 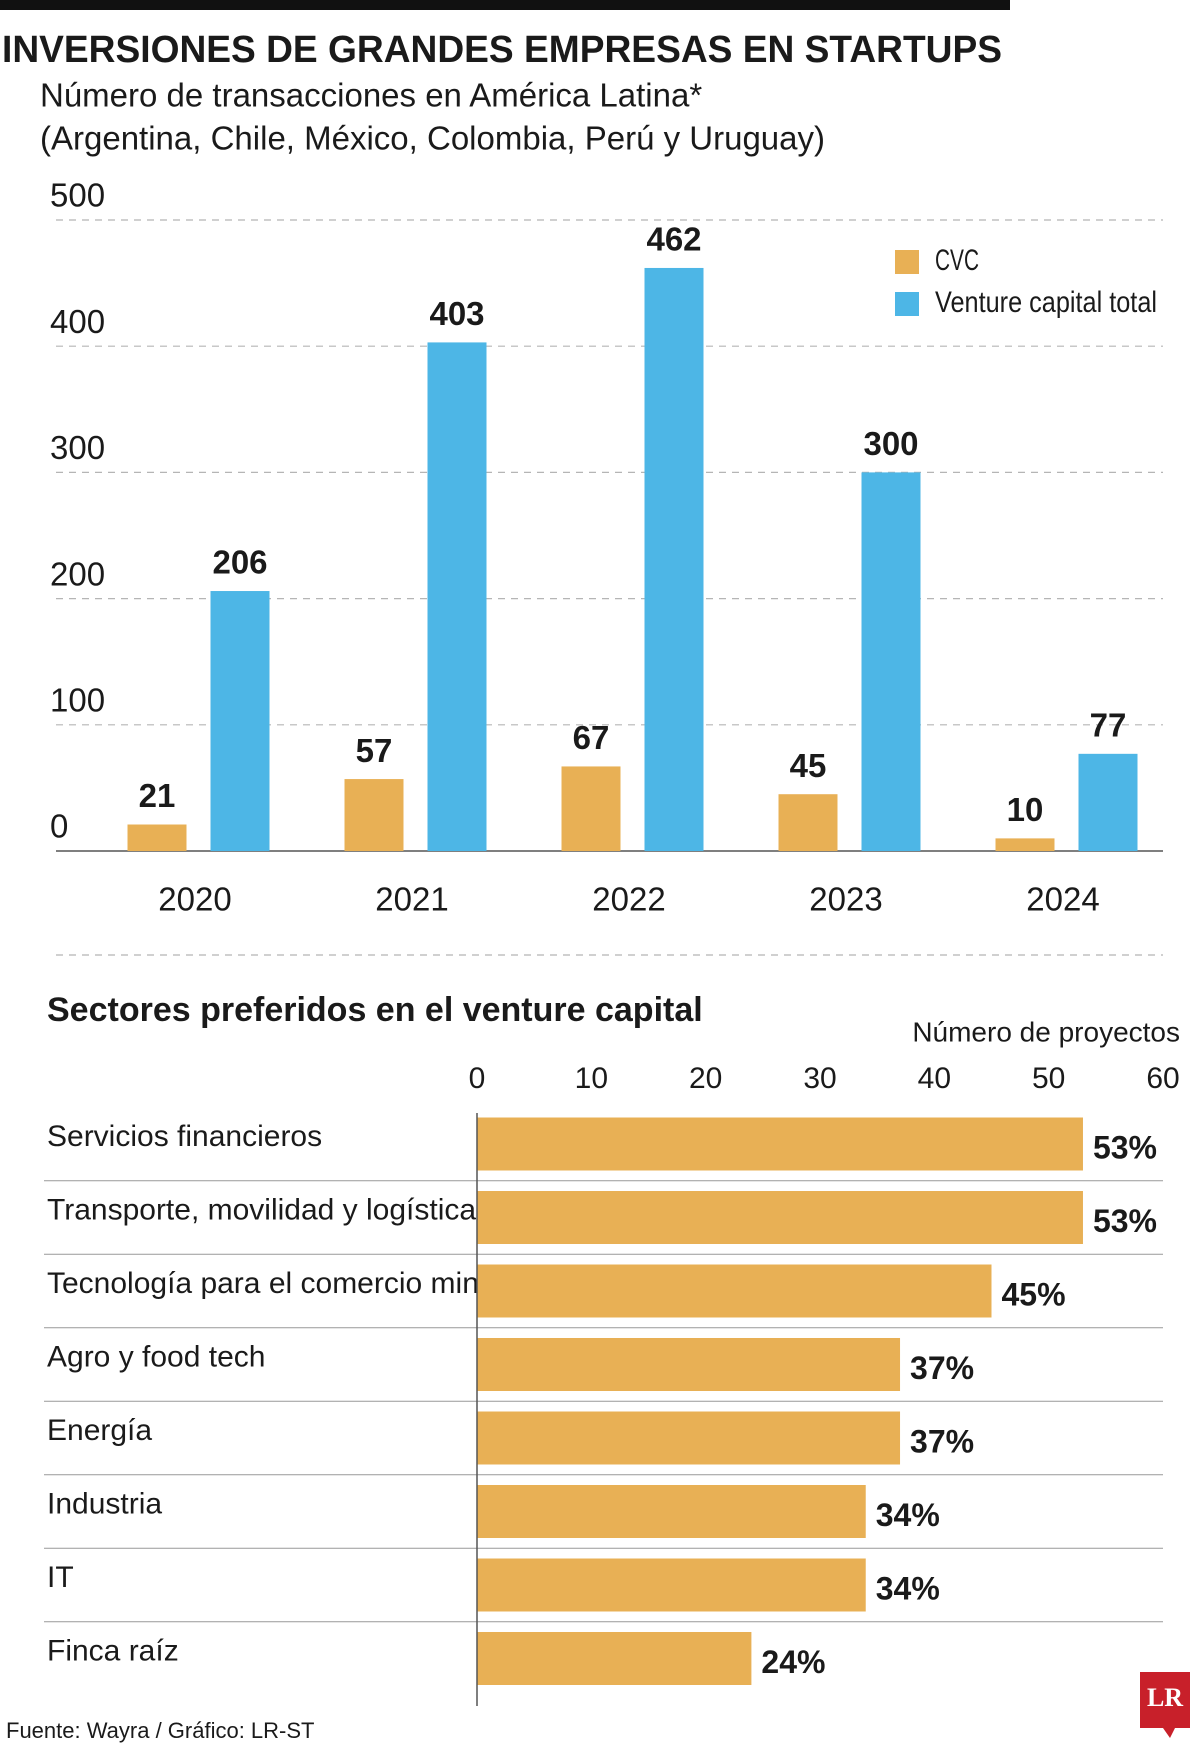 I want to click on source: Fuente: Wayra / Gráfico: LR-ST, so click(x=160, y=1730).